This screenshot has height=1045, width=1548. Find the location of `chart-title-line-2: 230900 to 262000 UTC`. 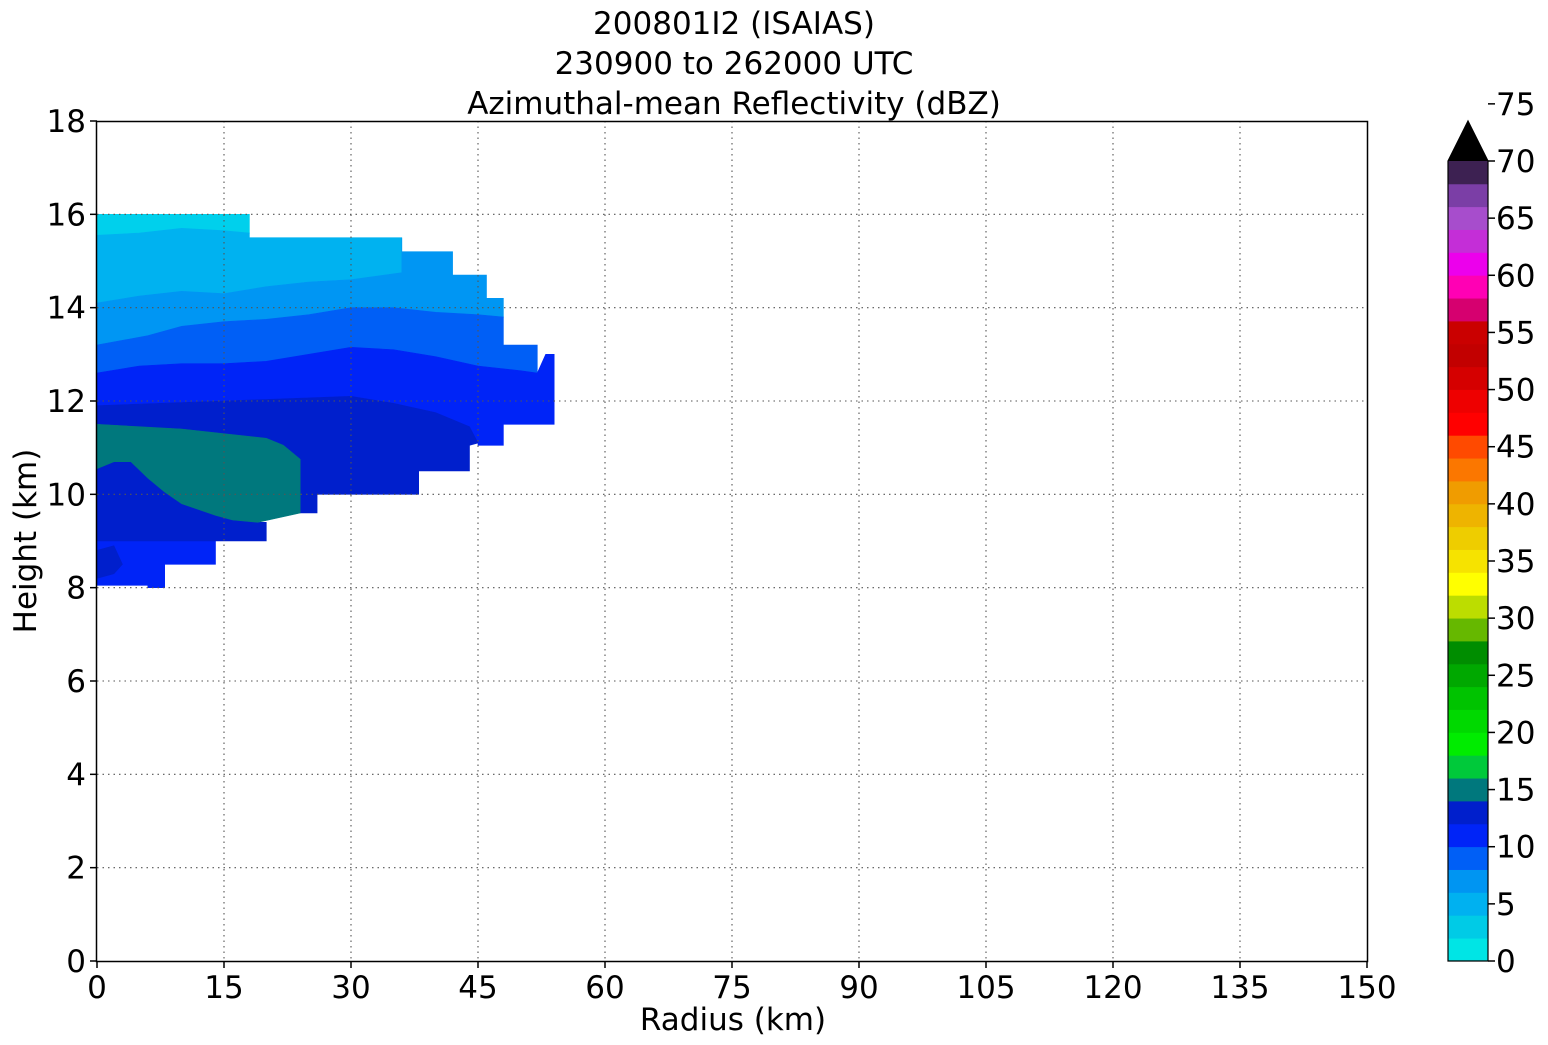

chart-title-line-2: 230900 to 262000 UTC is located at coordinates (734, 64).